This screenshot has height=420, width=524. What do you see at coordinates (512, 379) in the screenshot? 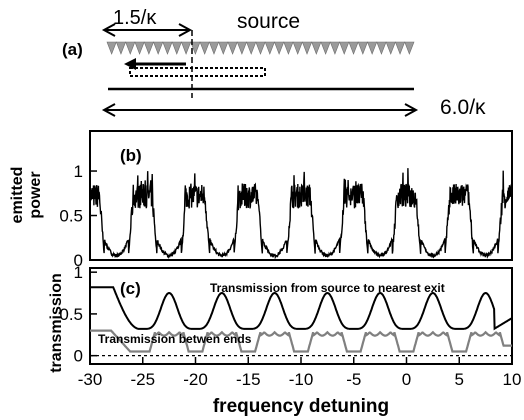
I see `x-tick-label: 10` at bounding box center [512, 379].